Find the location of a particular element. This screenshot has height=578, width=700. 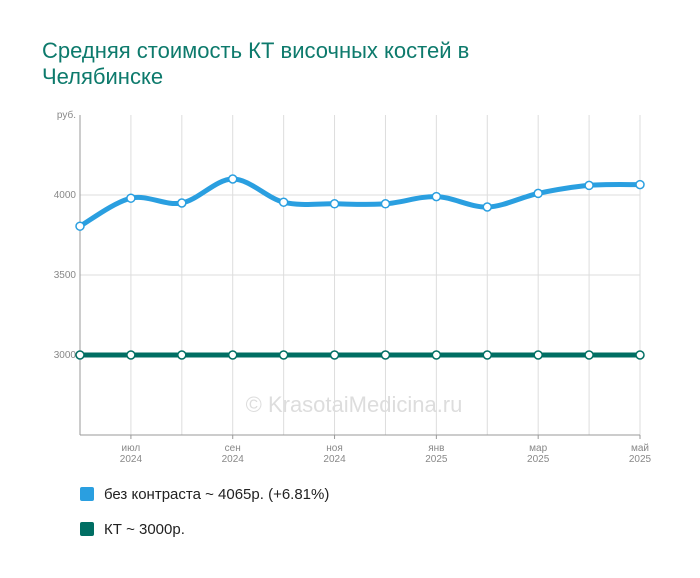

x-tick-label: янв 2025 is located at coordinates (436, 454).